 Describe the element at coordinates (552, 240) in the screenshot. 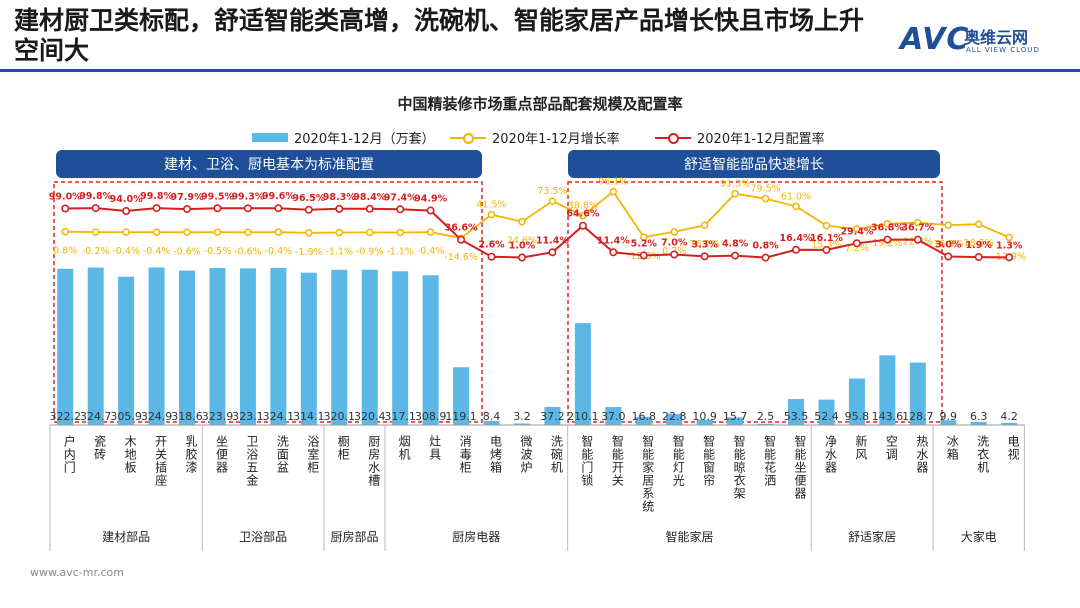

I see `rate-label-16: 11.4%` at that location.